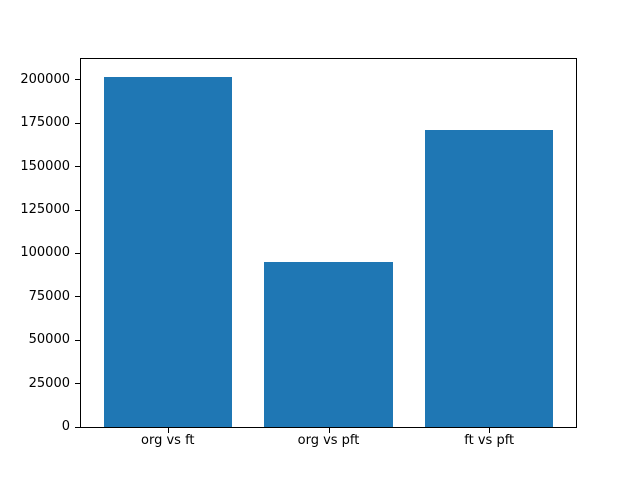  Describe the element at coordinates (49, 383) in the screenshot. I see `y-tick-label: 25000` at that location.